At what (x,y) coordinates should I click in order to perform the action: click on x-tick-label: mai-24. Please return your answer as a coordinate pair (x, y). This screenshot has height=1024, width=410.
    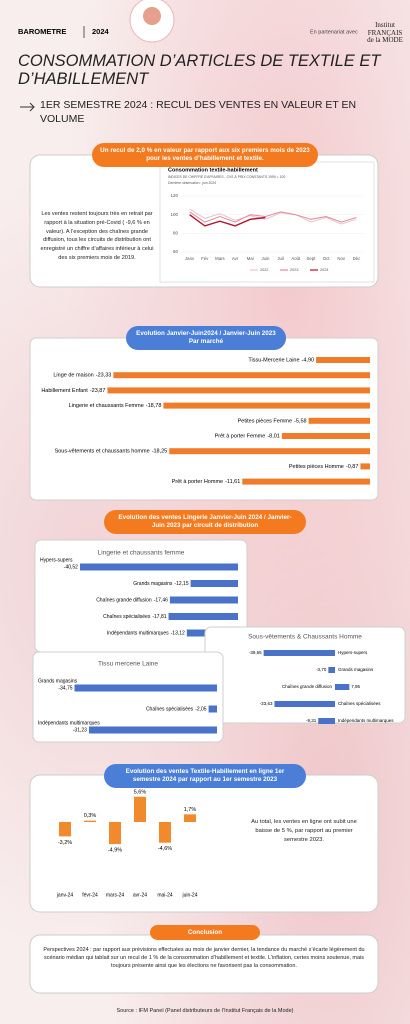
    Looking at the image, I should click on (165, 895).